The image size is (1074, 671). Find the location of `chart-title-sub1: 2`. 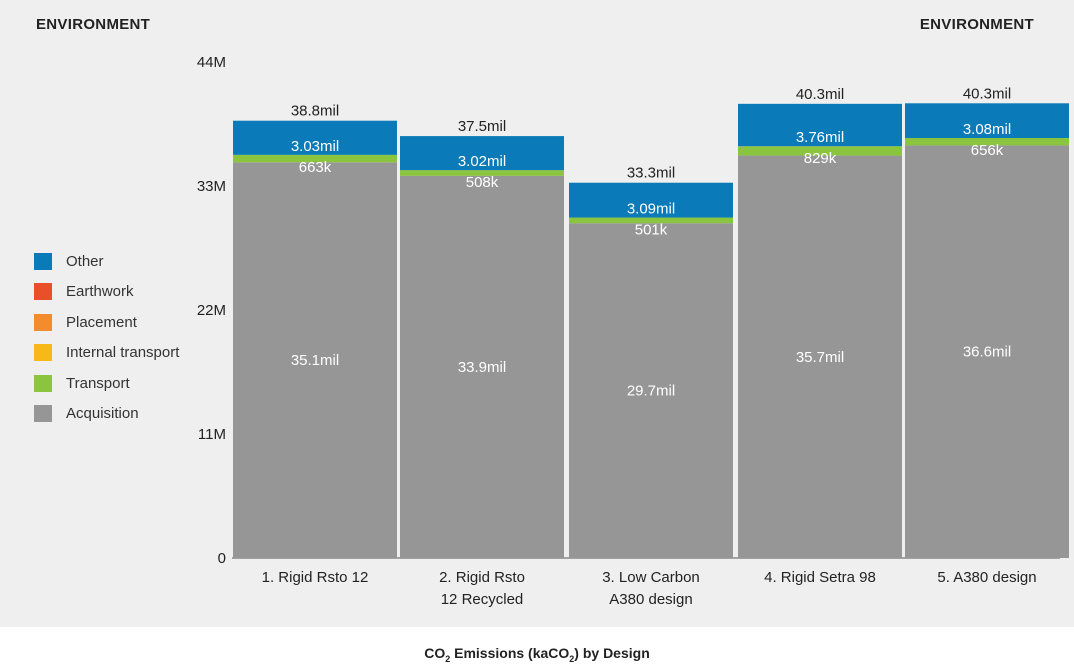

chart-title-sub1: 2 is located at coordinates (448, 658).